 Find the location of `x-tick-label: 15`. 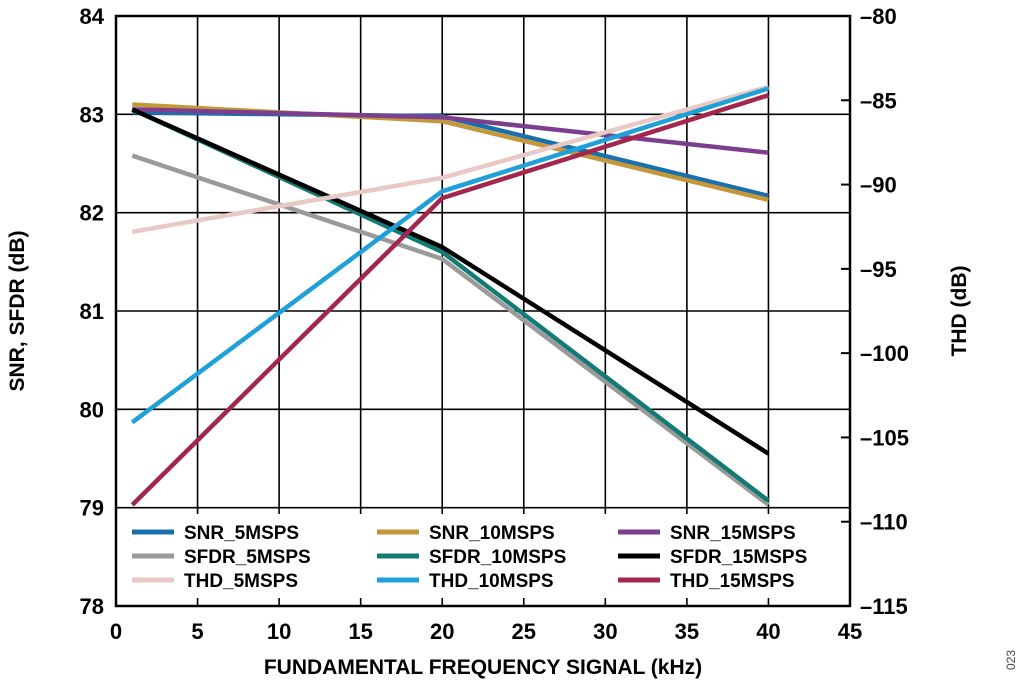

x-tick-label: 15 is located at coordinates (360, 631).